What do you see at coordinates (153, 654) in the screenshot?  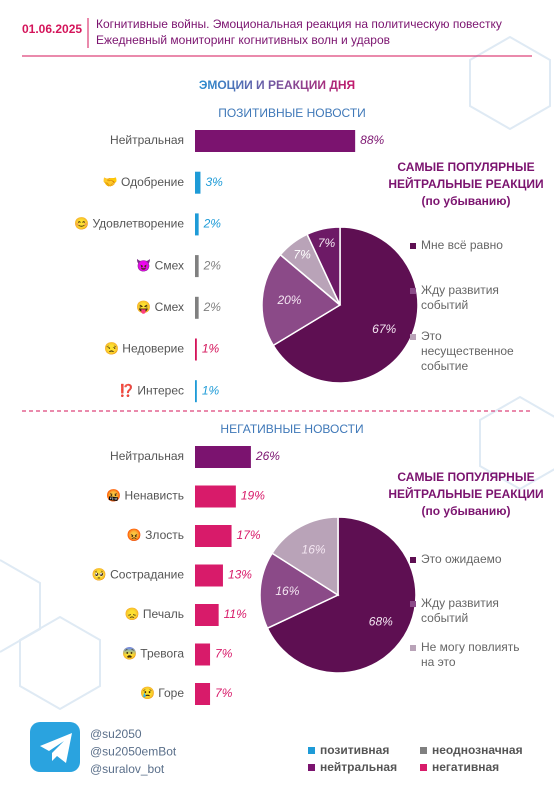 I see `bar-label: 😨 Тревога` at bounding box center [153, 654].